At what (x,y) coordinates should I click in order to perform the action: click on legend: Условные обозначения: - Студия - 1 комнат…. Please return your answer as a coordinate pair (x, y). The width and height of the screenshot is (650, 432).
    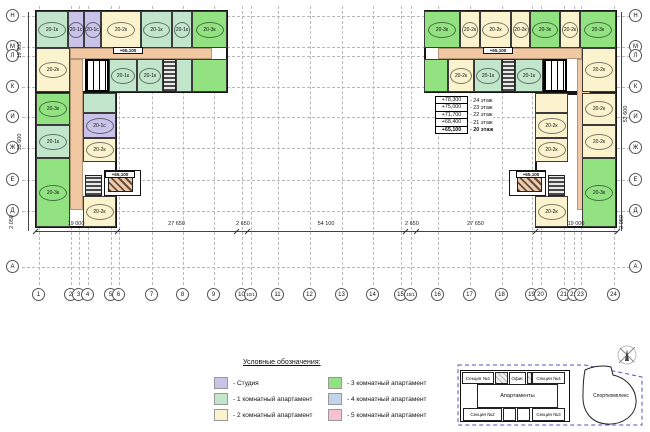
    Looking at the image, I should click on (321, 390).